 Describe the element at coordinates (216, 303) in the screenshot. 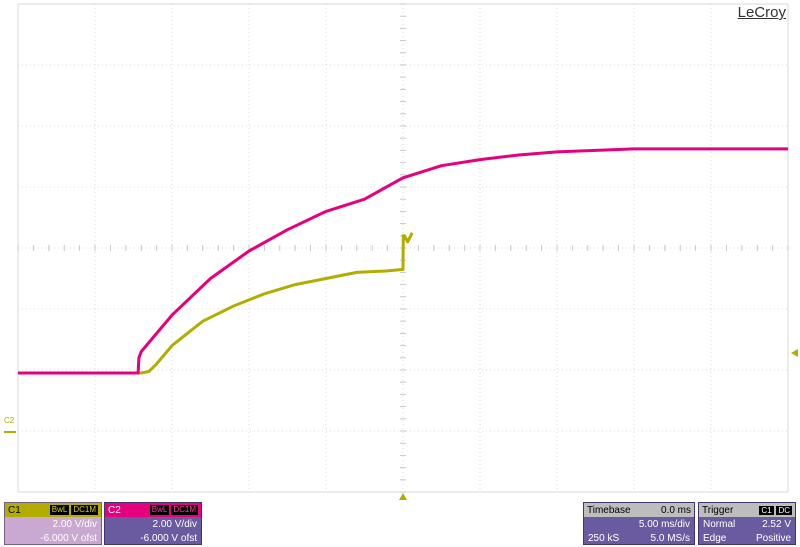

I see `trace-c1` at that location.